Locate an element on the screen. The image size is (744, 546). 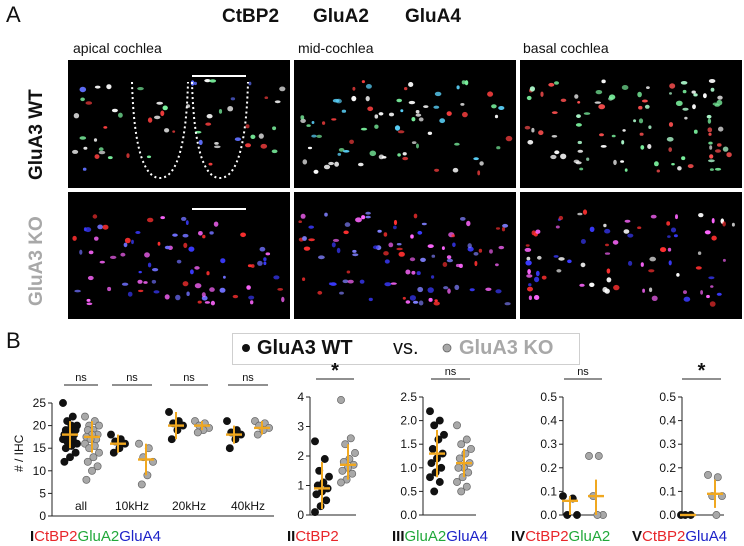
micro-ko-basal-svg is located at coordinates (629, 258).